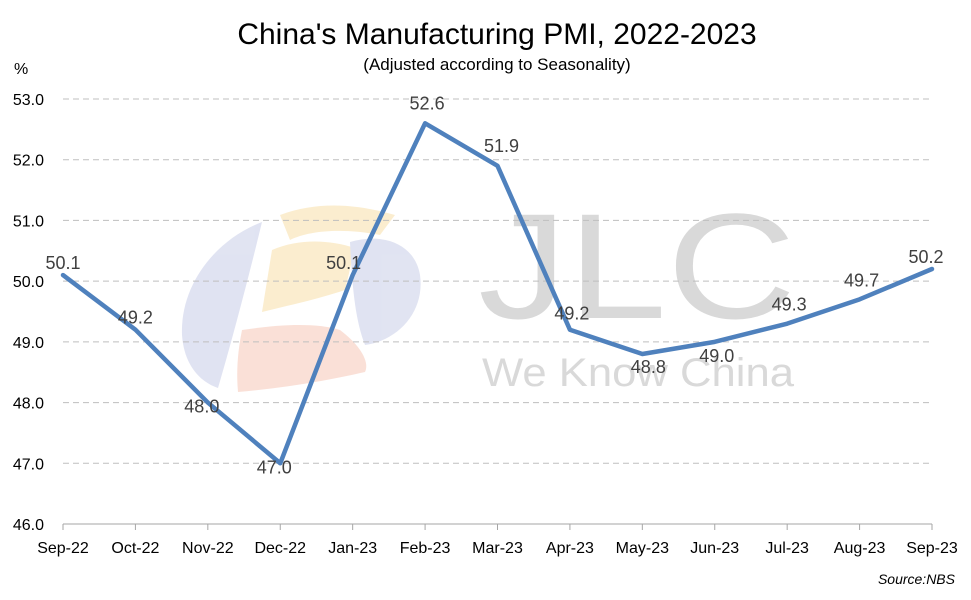 This screenshot has width=971, height=600. What do you see at coordinates (28, 161) in the screenshot?
I see `y-tick-label: 52.0` at bounding box center [28, 161].